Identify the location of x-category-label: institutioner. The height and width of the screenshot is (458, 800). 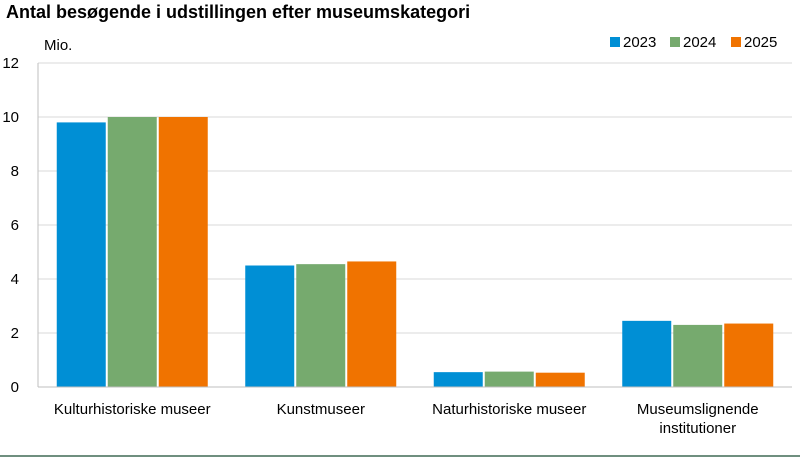
(697, 428).